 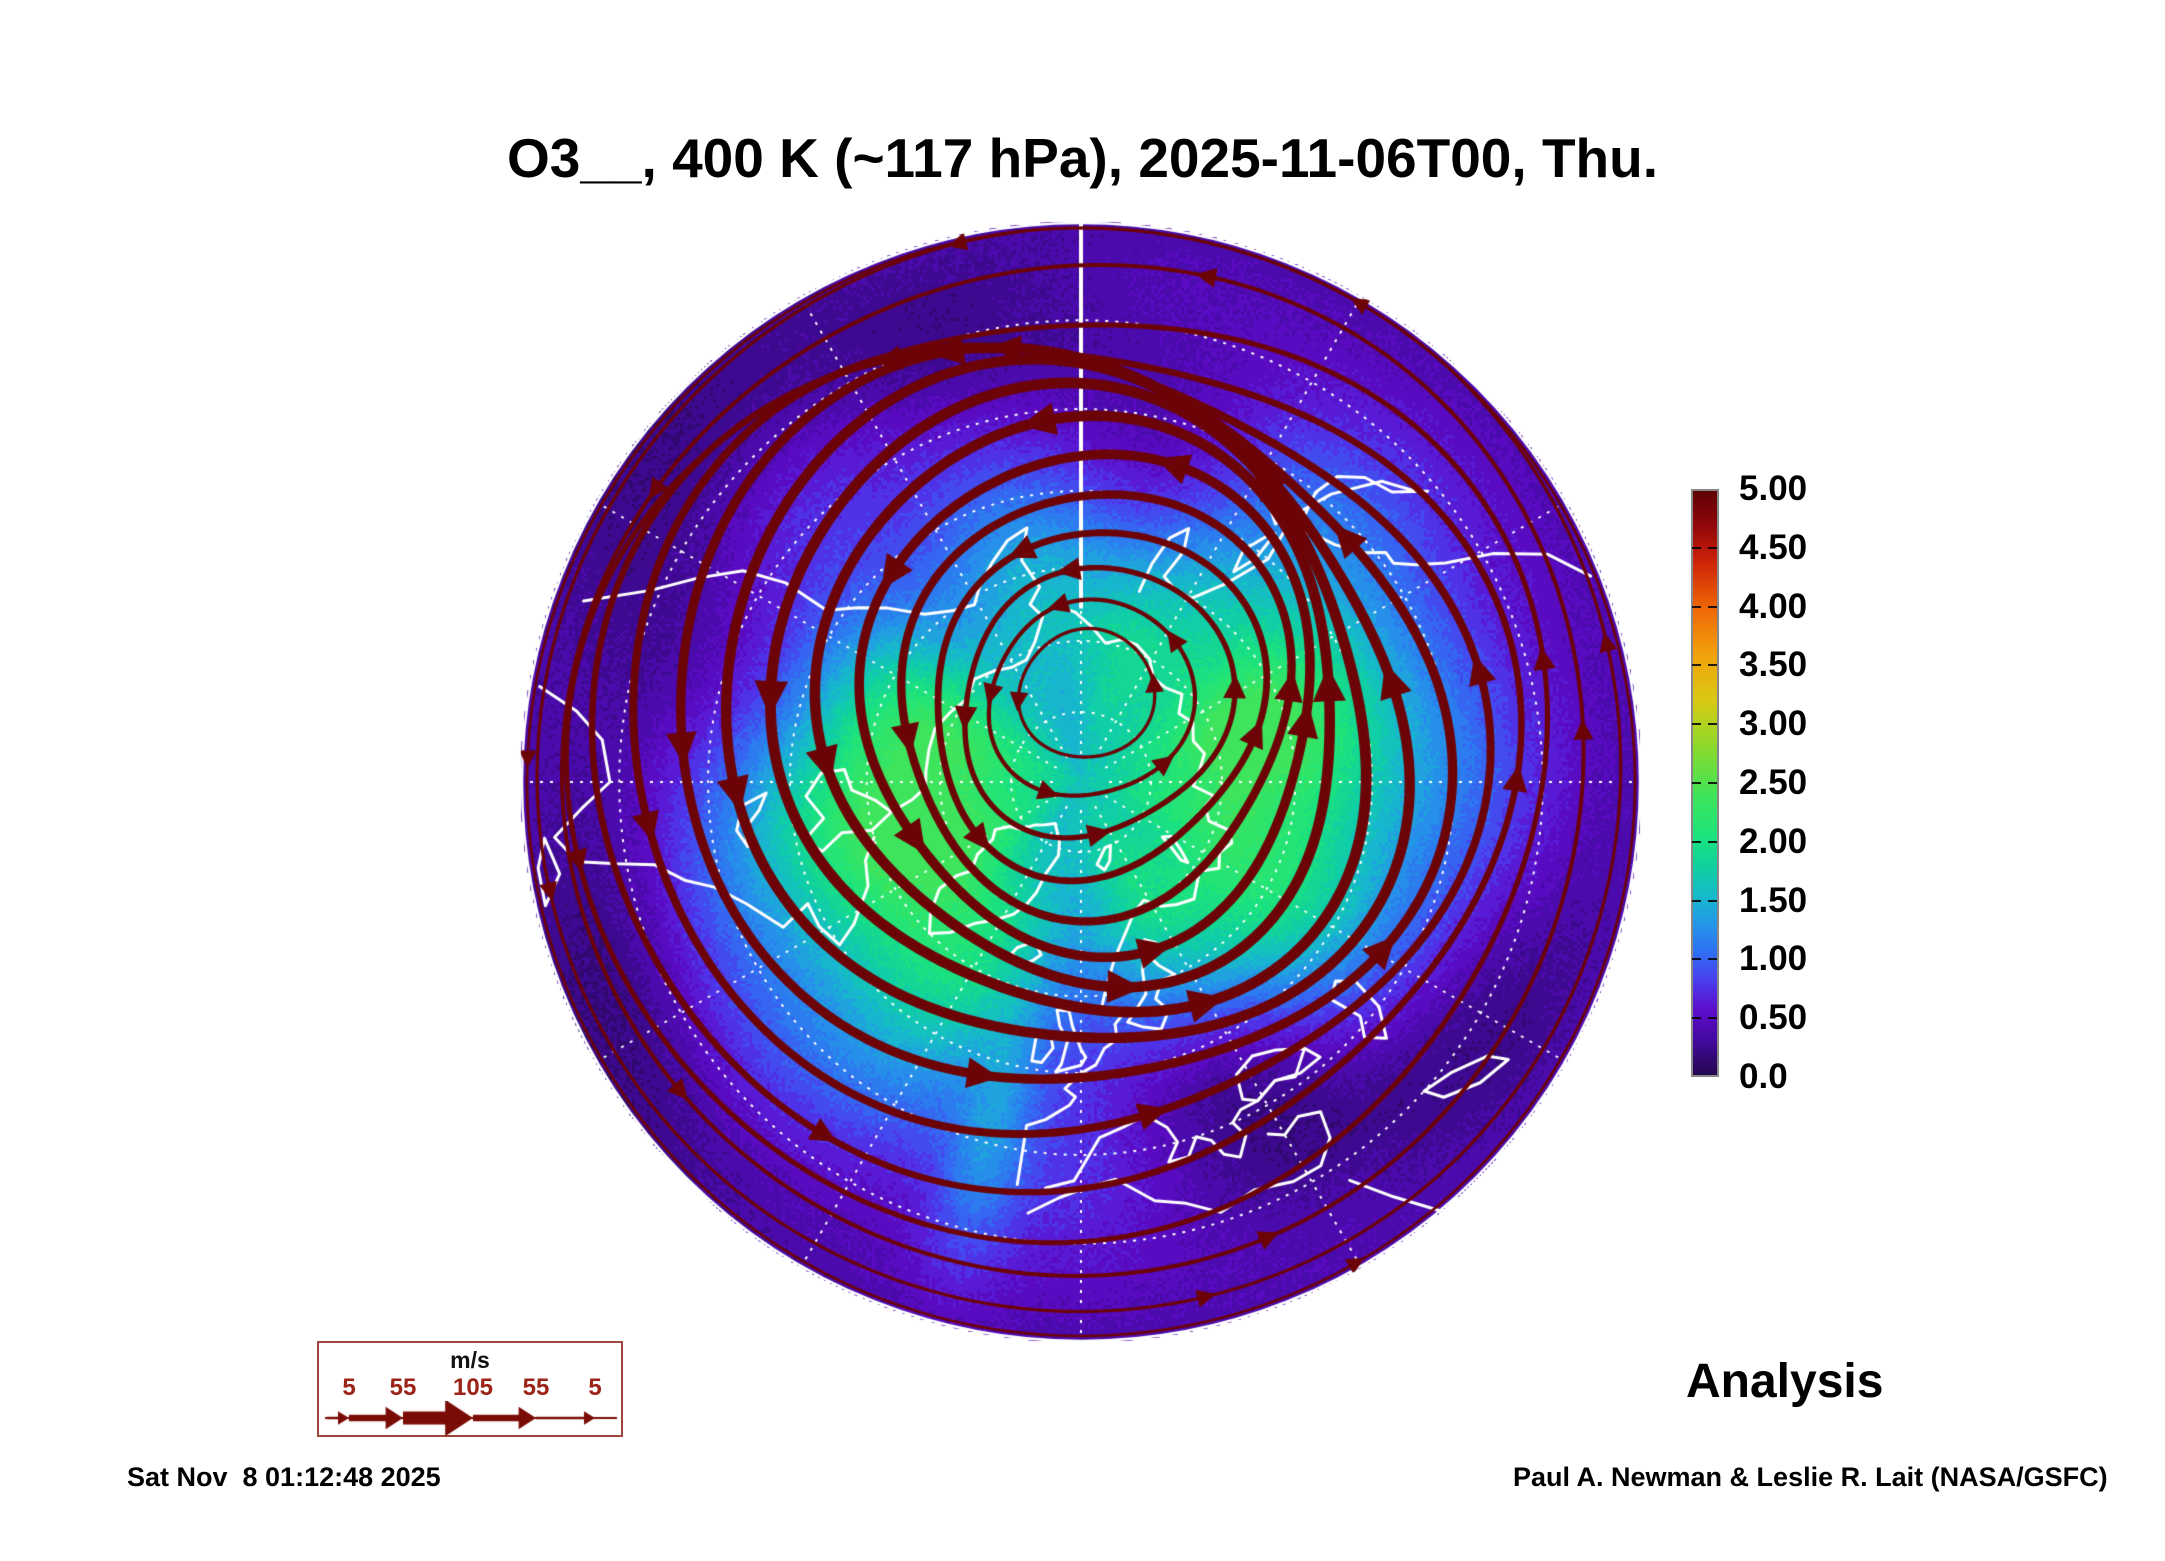 I want to click on colorbar-tick-label: 3.50, so click(x=1773, y=665).